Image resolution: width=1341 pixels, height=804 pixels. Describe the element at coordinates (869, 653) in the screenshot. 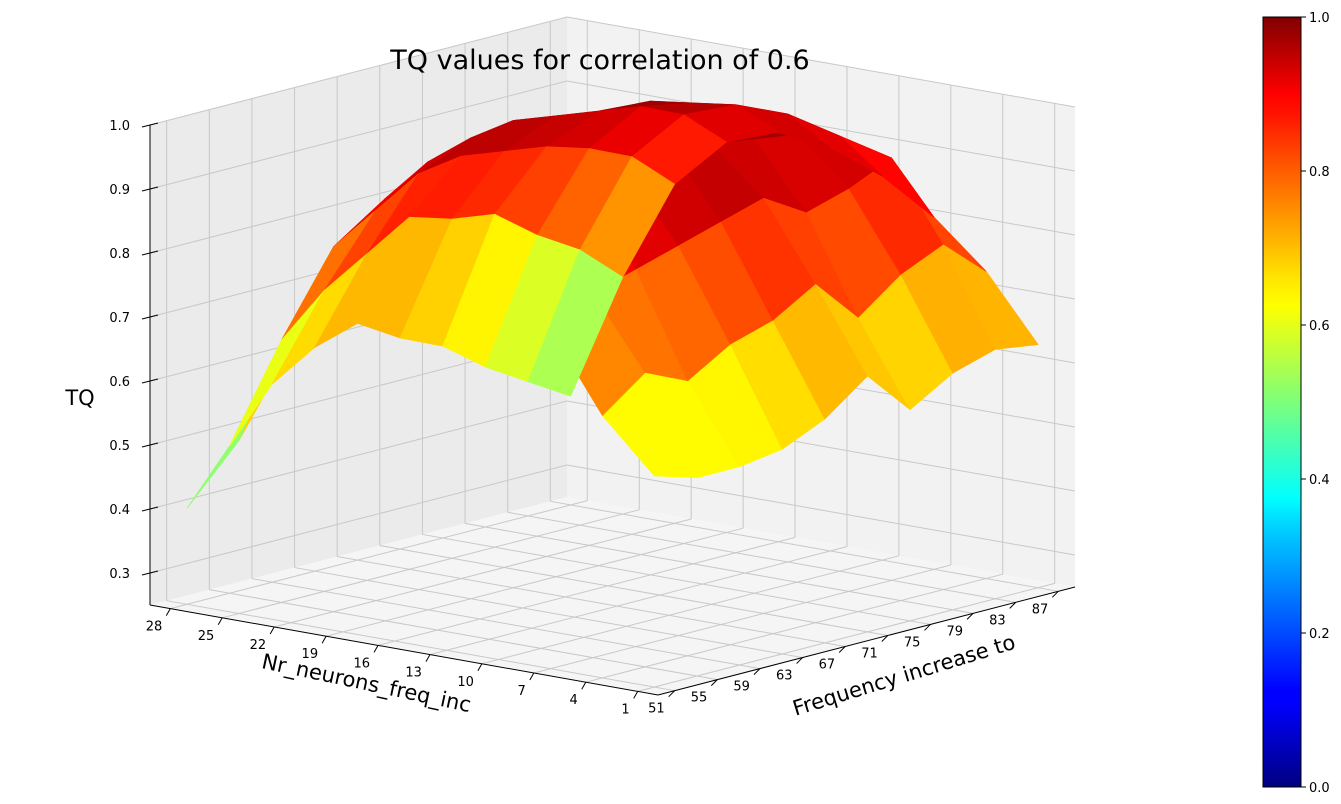

I see `x-tick-label: 71` at that location.